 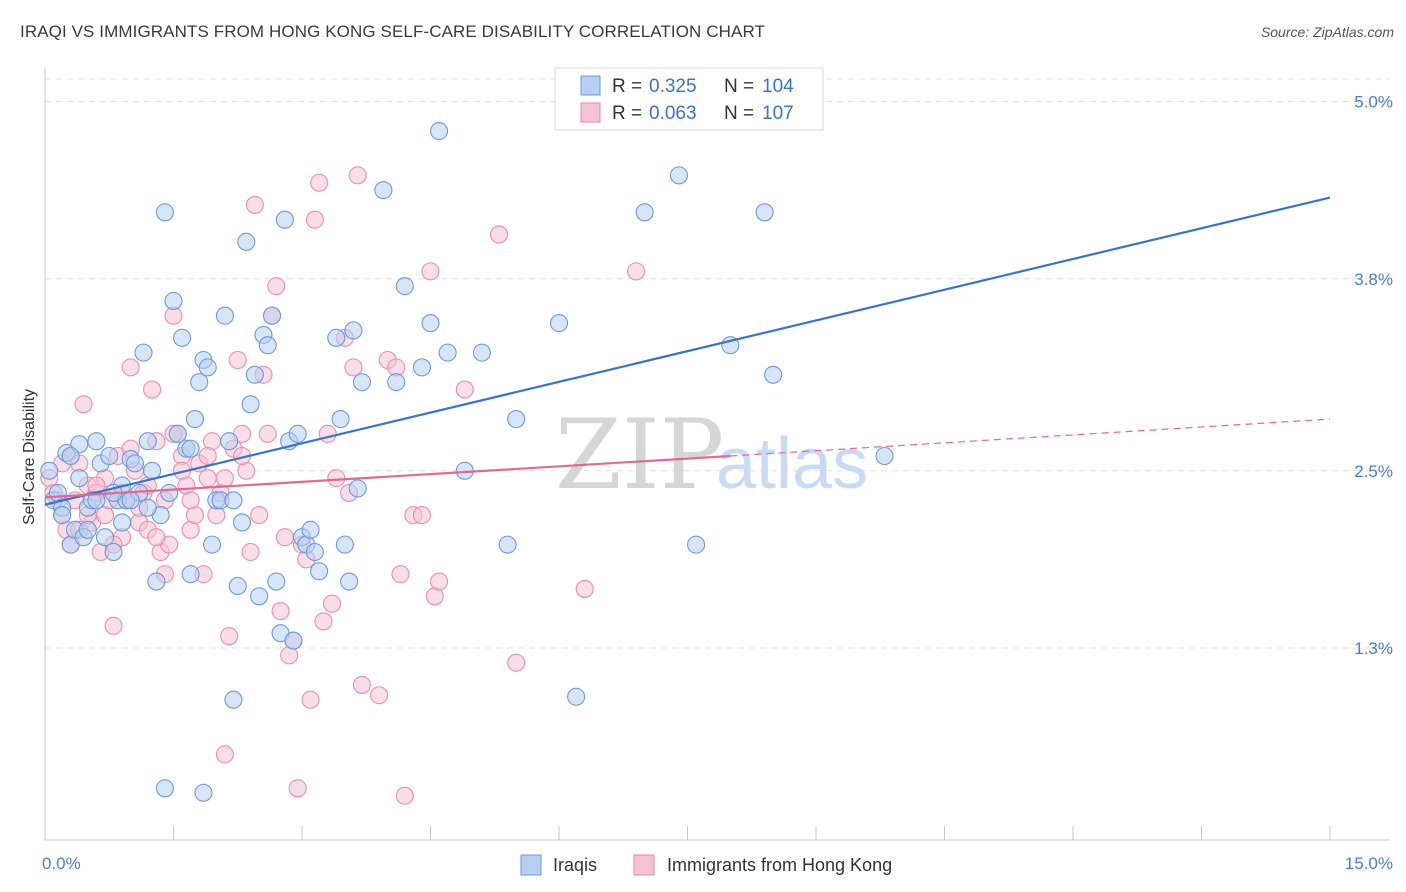 I want to click on y-tick-label: 3.8%, so click(x=1373, y=279).